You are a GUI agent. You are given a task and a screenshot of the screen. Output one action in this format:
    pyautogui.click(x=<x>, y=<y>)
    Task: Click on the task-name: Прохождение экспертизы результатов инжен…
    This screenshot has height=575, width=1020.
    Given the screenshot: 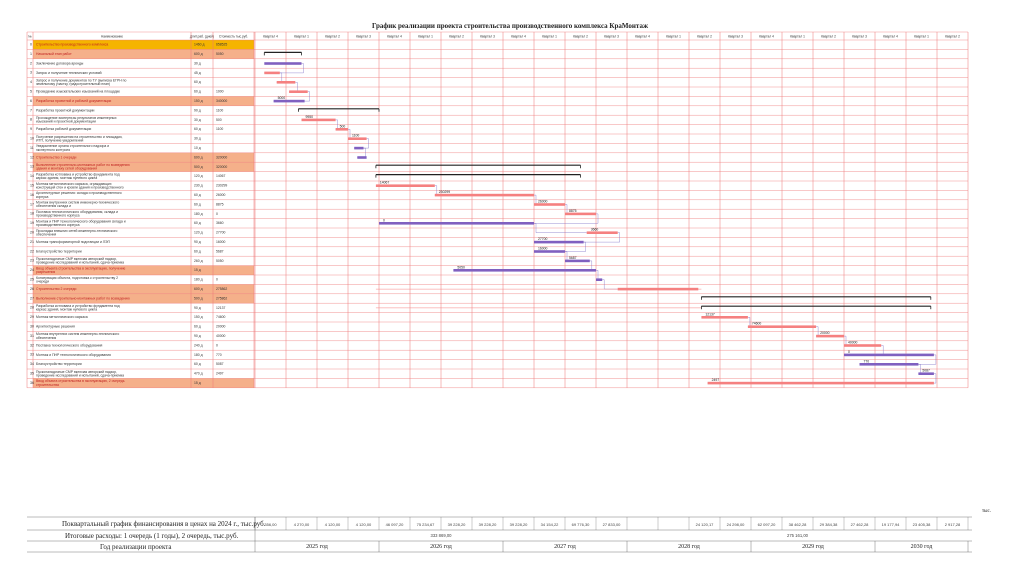 What is the action you would take?
    pyautogui.click(x=76, y=118)
    